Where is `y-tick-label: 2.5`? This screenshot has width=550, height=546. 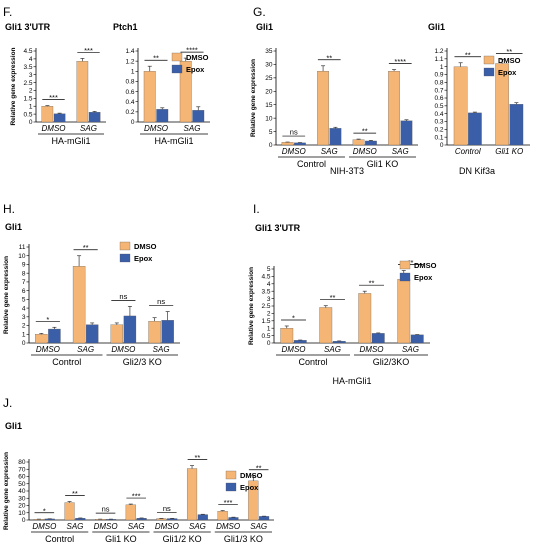
y-tick-label: 2.5 is located at coordinates (27, 83).